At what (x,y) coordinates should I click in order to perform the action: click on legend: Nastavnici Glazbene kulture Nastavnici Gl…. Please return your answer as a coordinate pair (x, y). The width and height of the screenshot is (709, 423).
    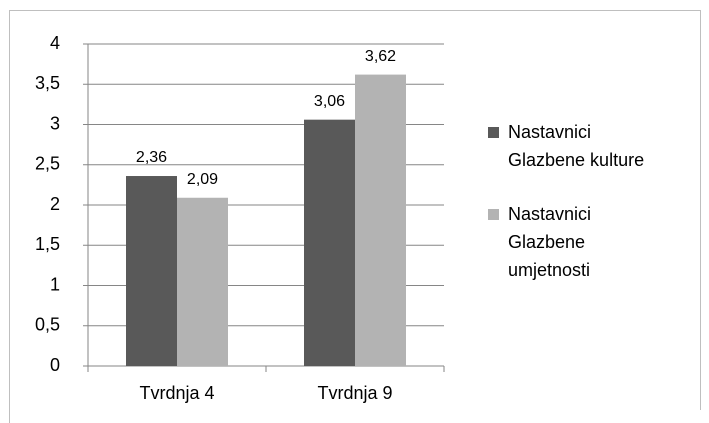
    Looking at the image, I should click on (568, 214).